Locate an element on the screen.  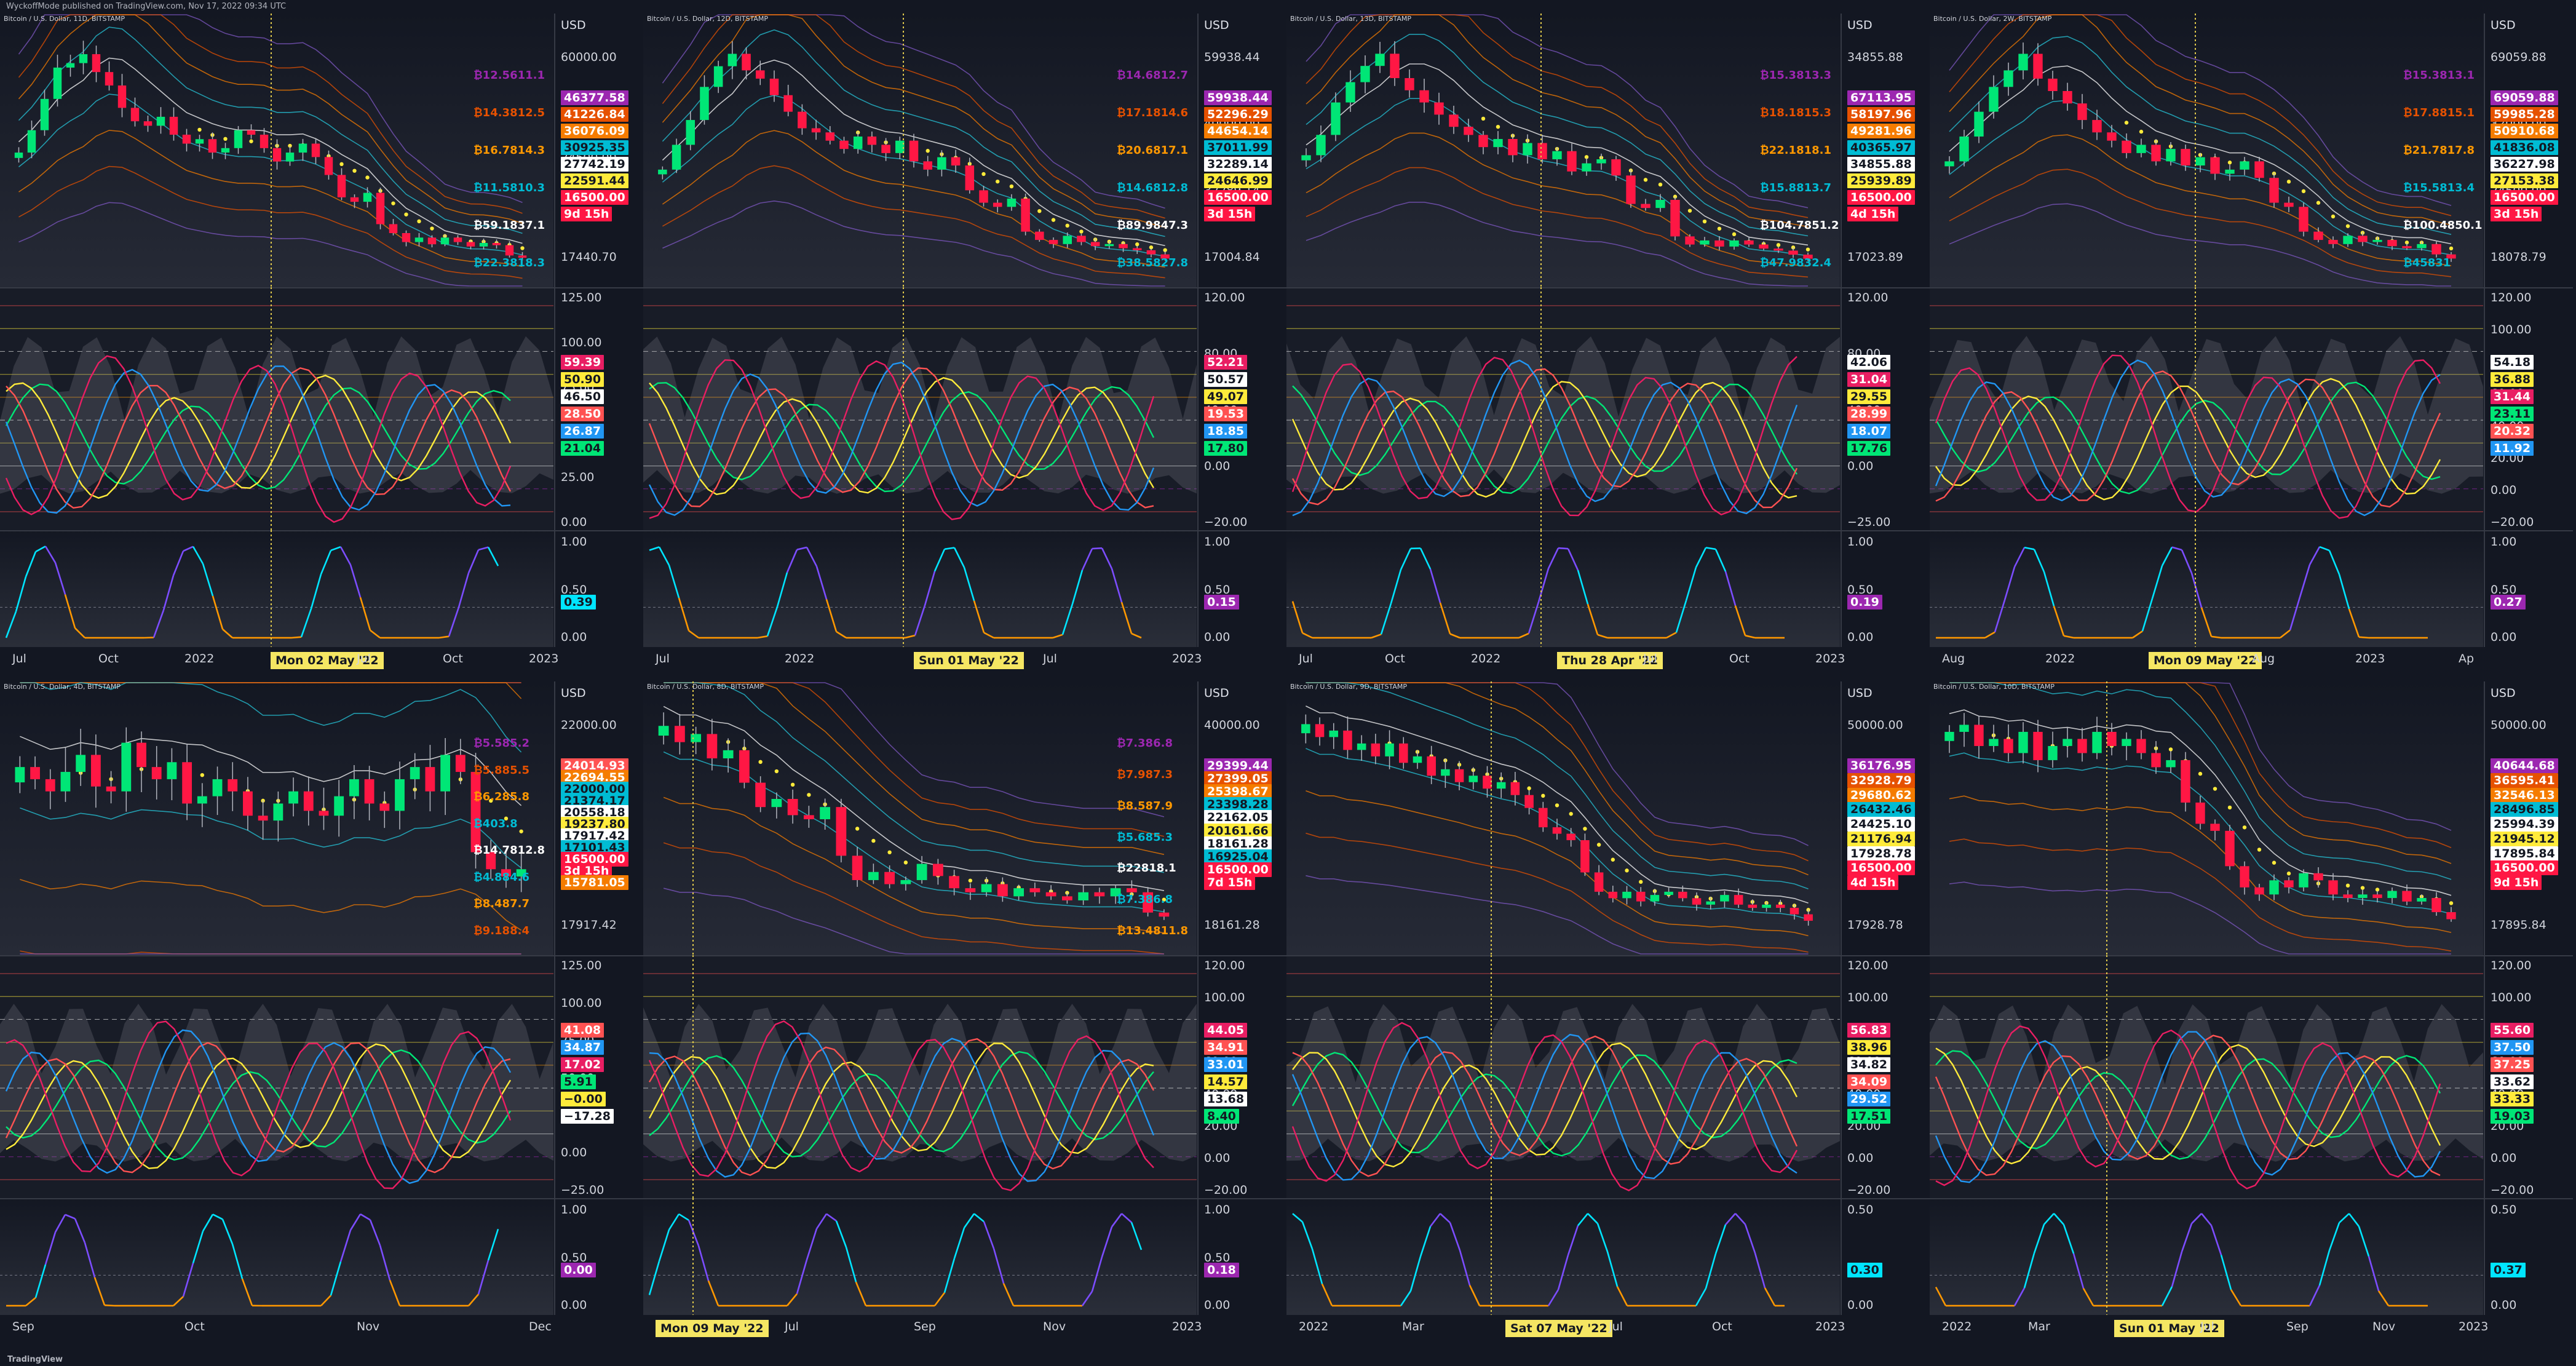
lower-indicator-pane: 0.50 0.00 0.30 is located at coordinates (1608, 1256).